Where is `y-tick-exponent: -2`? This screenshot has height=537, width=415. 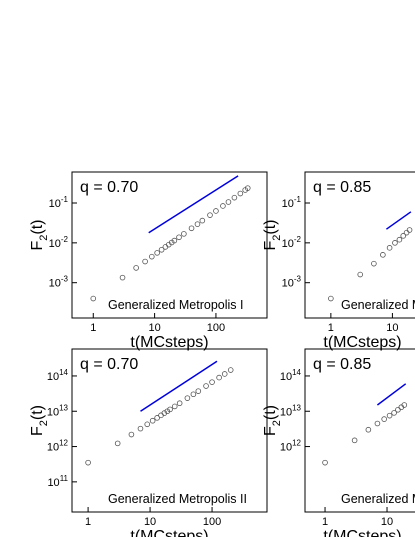
y-tick-exponent: -2 is located at coordinates (298, 239).